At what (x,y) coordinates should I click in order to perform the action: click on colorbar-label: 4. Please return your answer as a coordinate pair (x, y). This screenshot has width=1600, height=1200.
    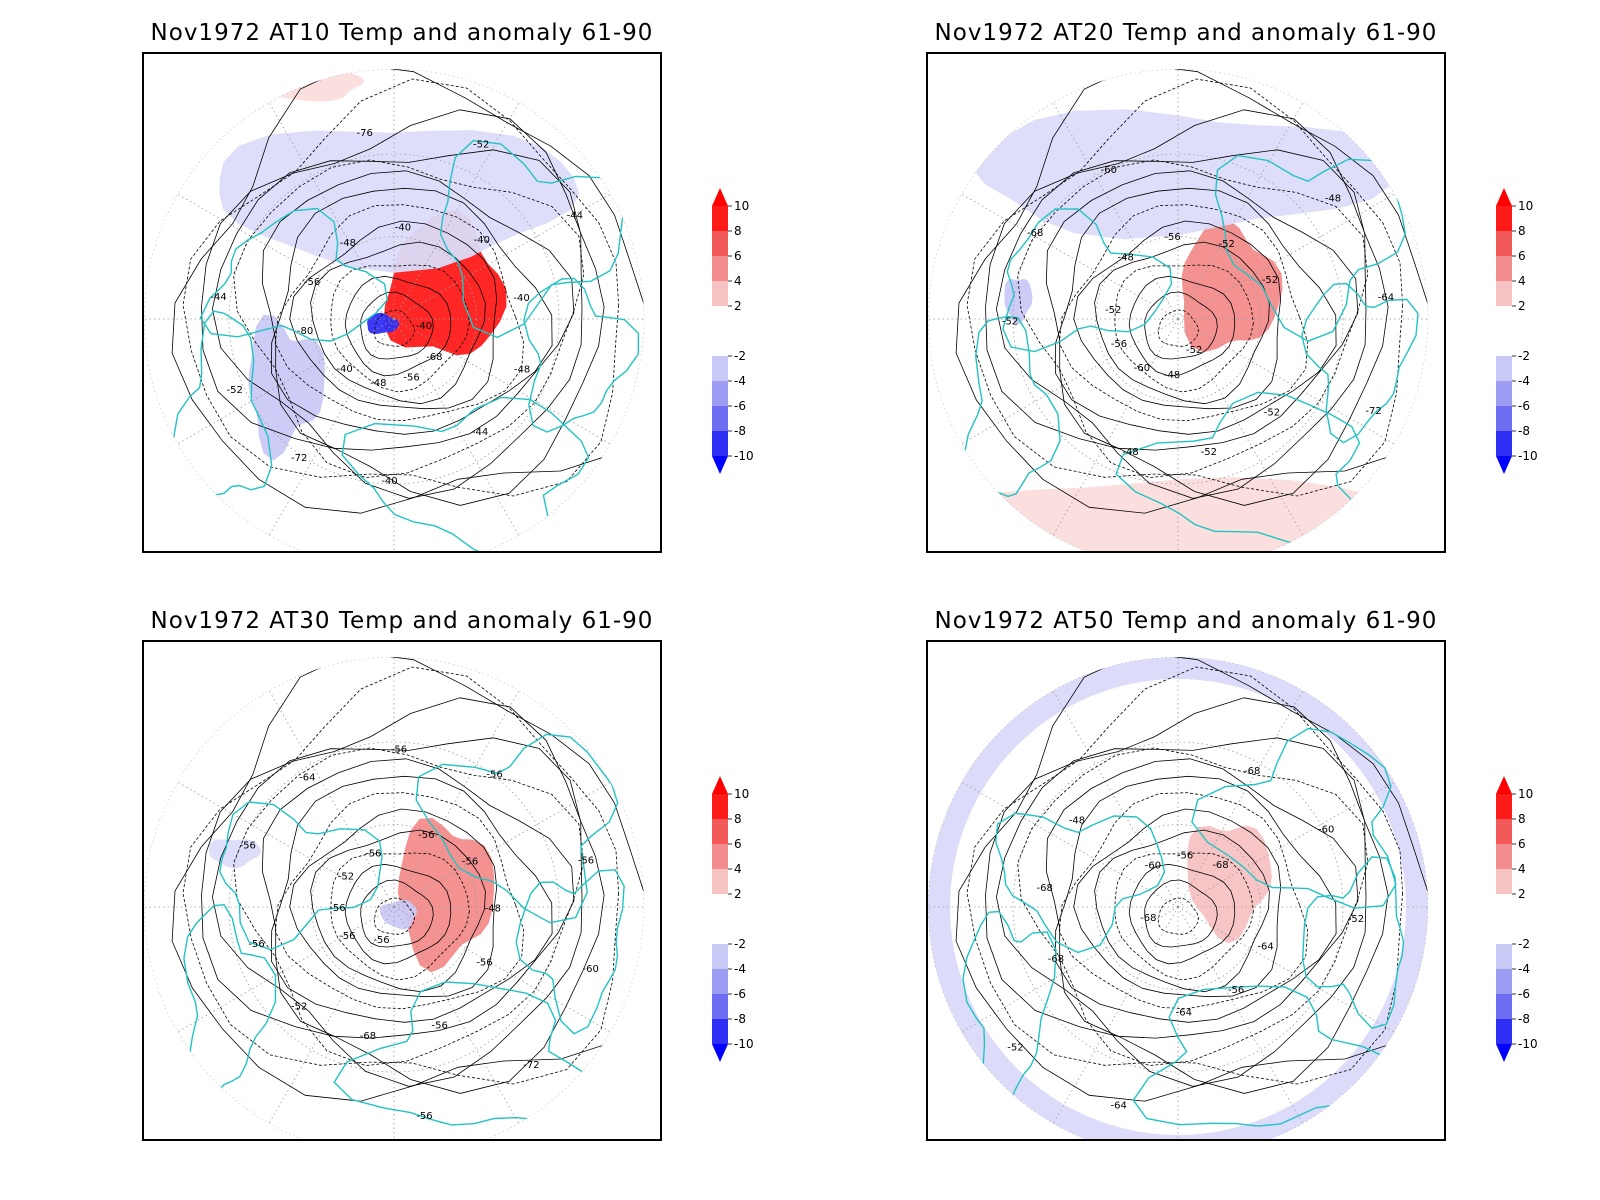
    Looking at the image, I should click on (1522, 869).